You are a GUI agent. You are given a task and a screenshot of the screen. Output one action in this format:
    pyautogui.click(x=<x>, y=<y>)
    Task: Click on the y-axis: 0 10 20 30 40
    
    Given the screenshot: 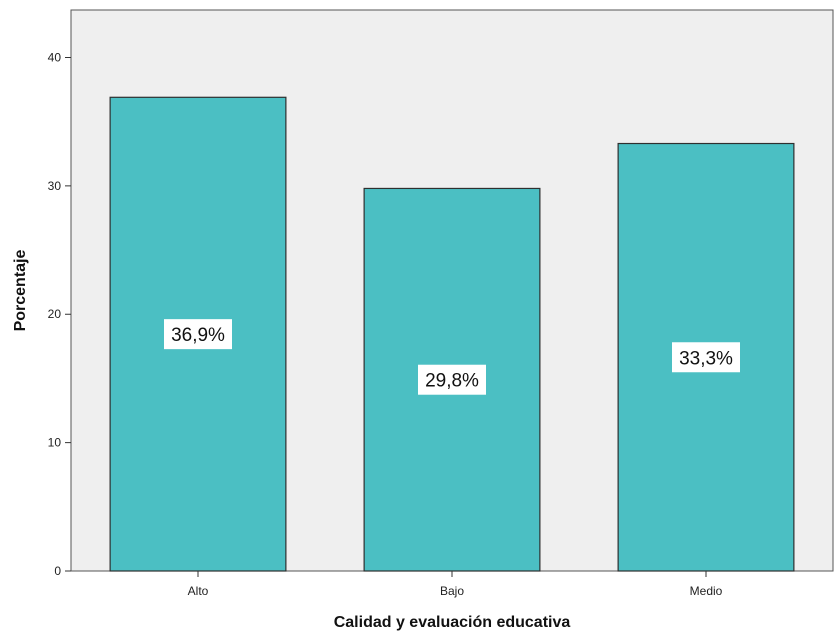 What is the action you would take?
    pyautogui.click(x=59, y=314)
    